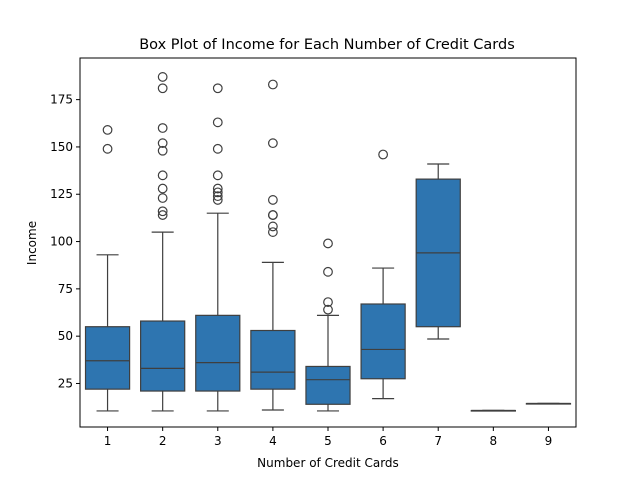 This screenshot has width=640, height=480. What do you see at coordinates (549, 441) in the screenshot?
I see `x-tick-label: 9` at bounding box center [549, 441].